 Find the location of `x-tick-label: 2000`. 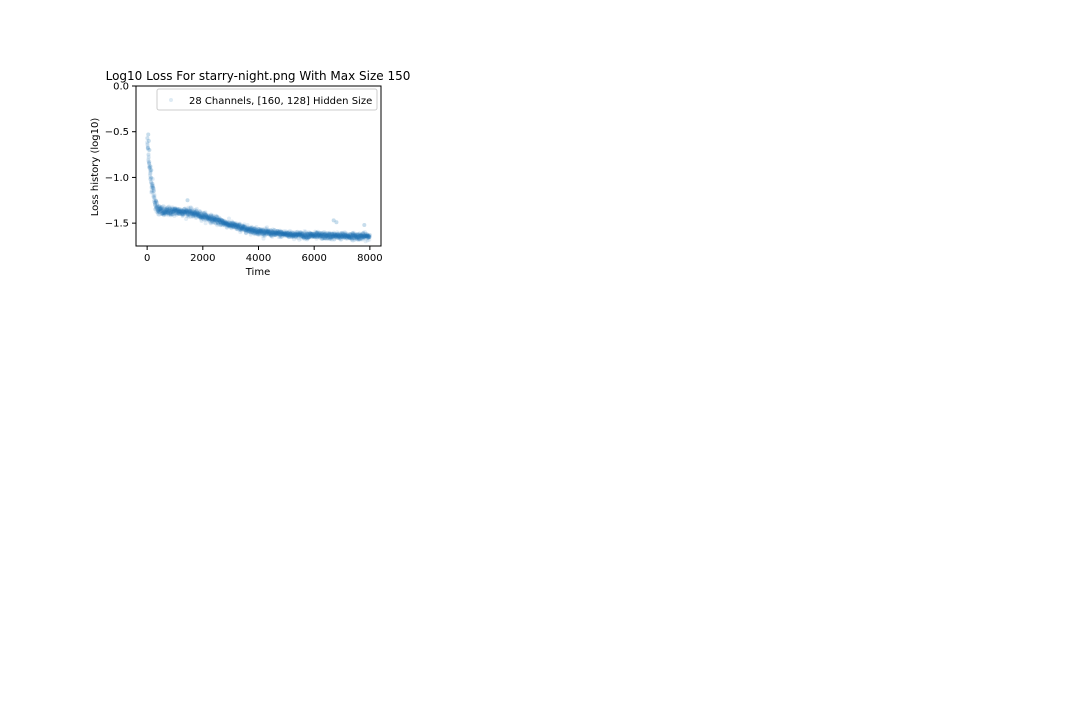

x-tick-label: 2000 is located at coordinates (202, 258).